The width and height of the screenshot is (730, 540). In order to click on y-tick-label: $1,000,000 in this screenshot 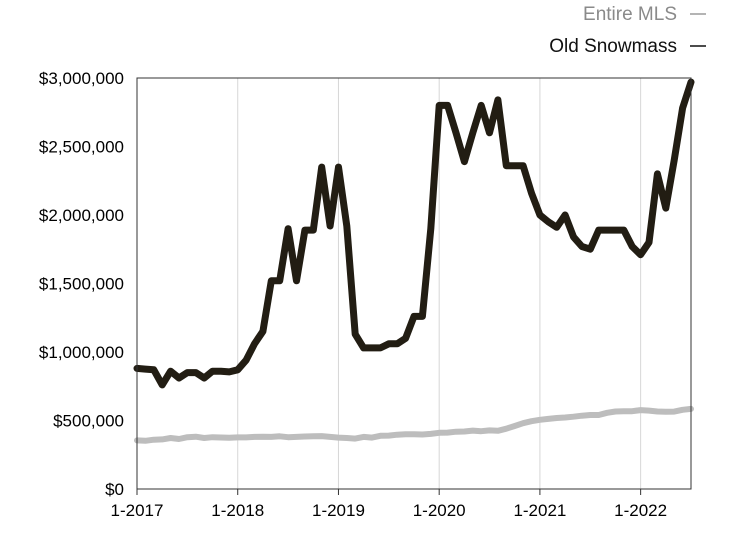, I will do `click(81, 352)`.